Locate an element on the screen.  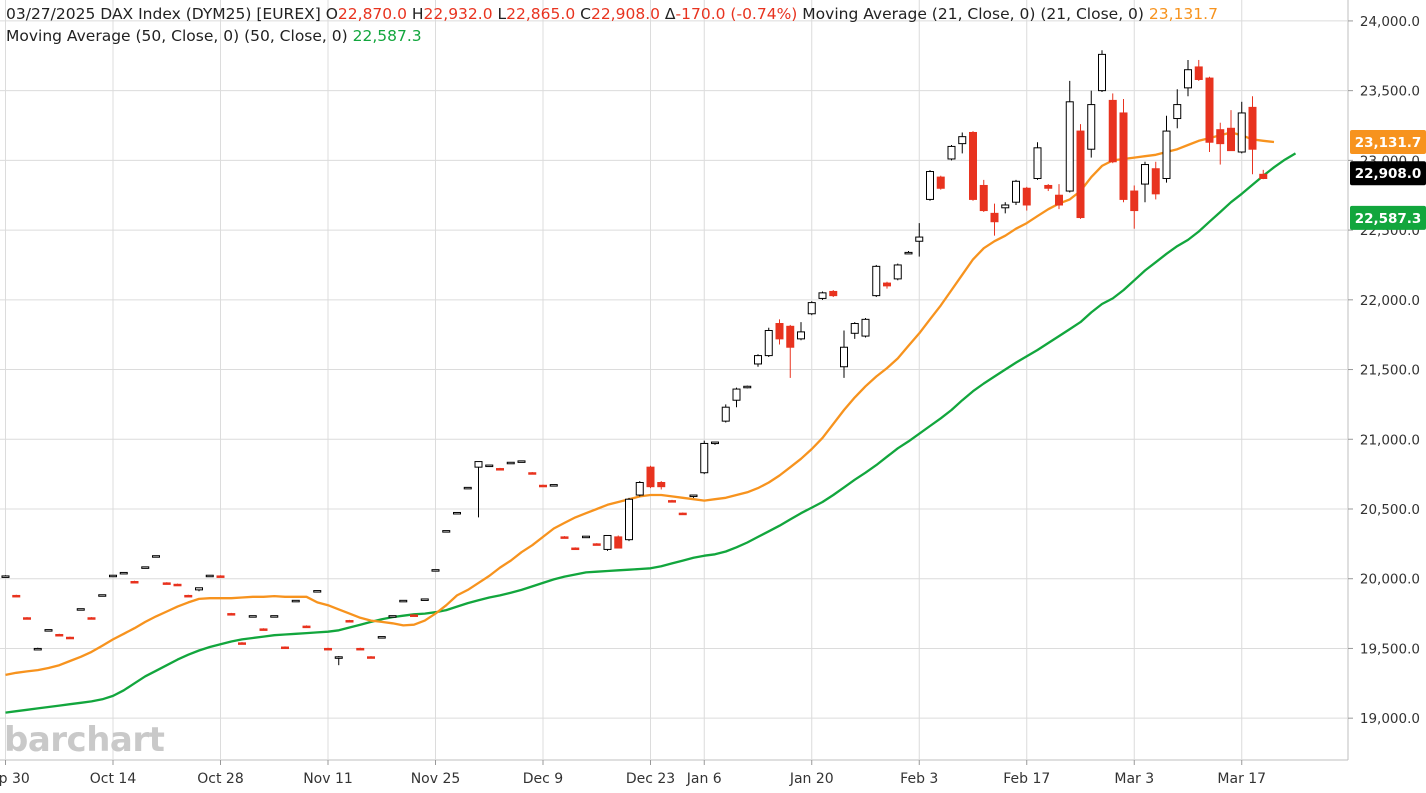
price-tag-bg is located at coordinates (1388, 217).